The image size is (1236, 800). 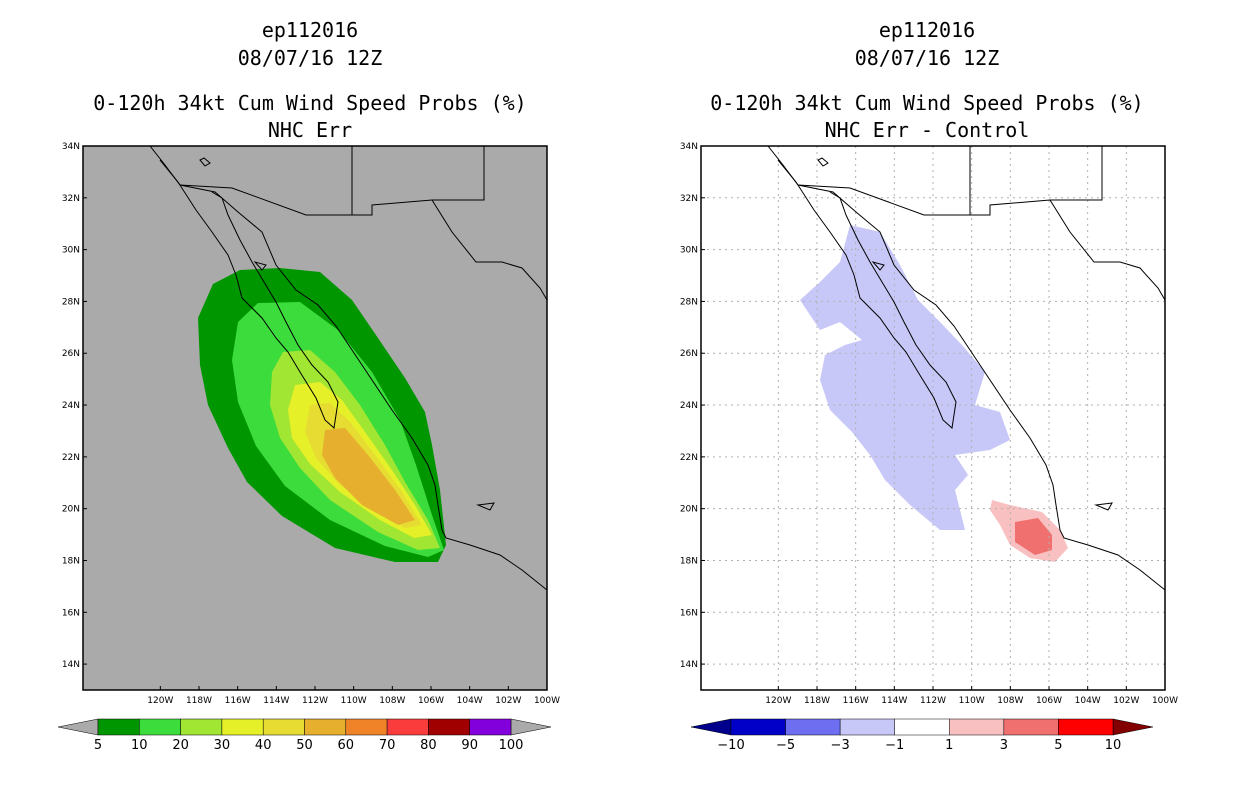 What do you see at coordinates (927, 58) in the screenshot?
I see `right-title-date: 08/07/16 12Z` at bounding box center [927, 58].